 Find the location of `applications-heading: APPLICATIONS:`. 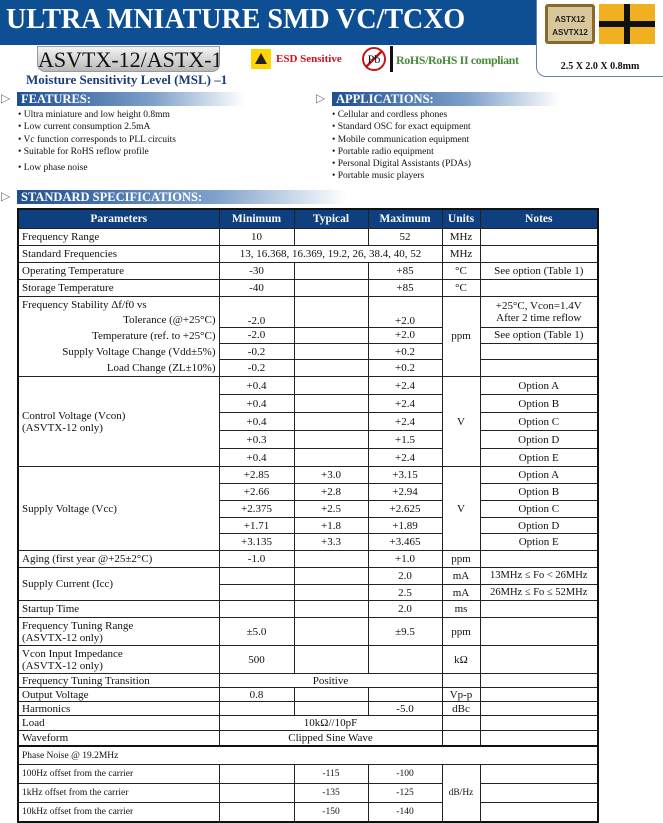

applications-heading: APPLICATIONS: is located at coordinates (446, 99).